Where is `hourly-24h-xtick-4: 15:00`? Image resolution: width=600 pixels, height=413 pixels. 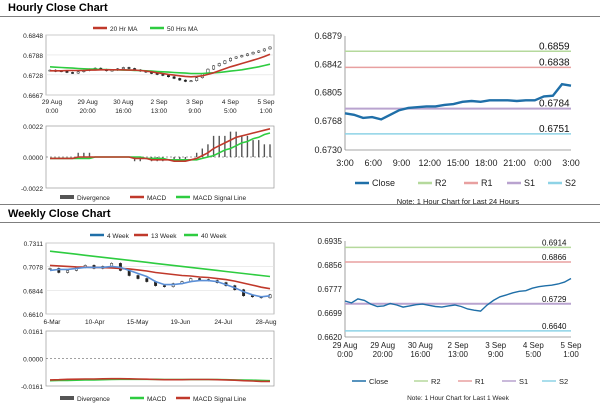 hourly-24h-xtick-4: 15:00 is located at coordinates (458, 163).